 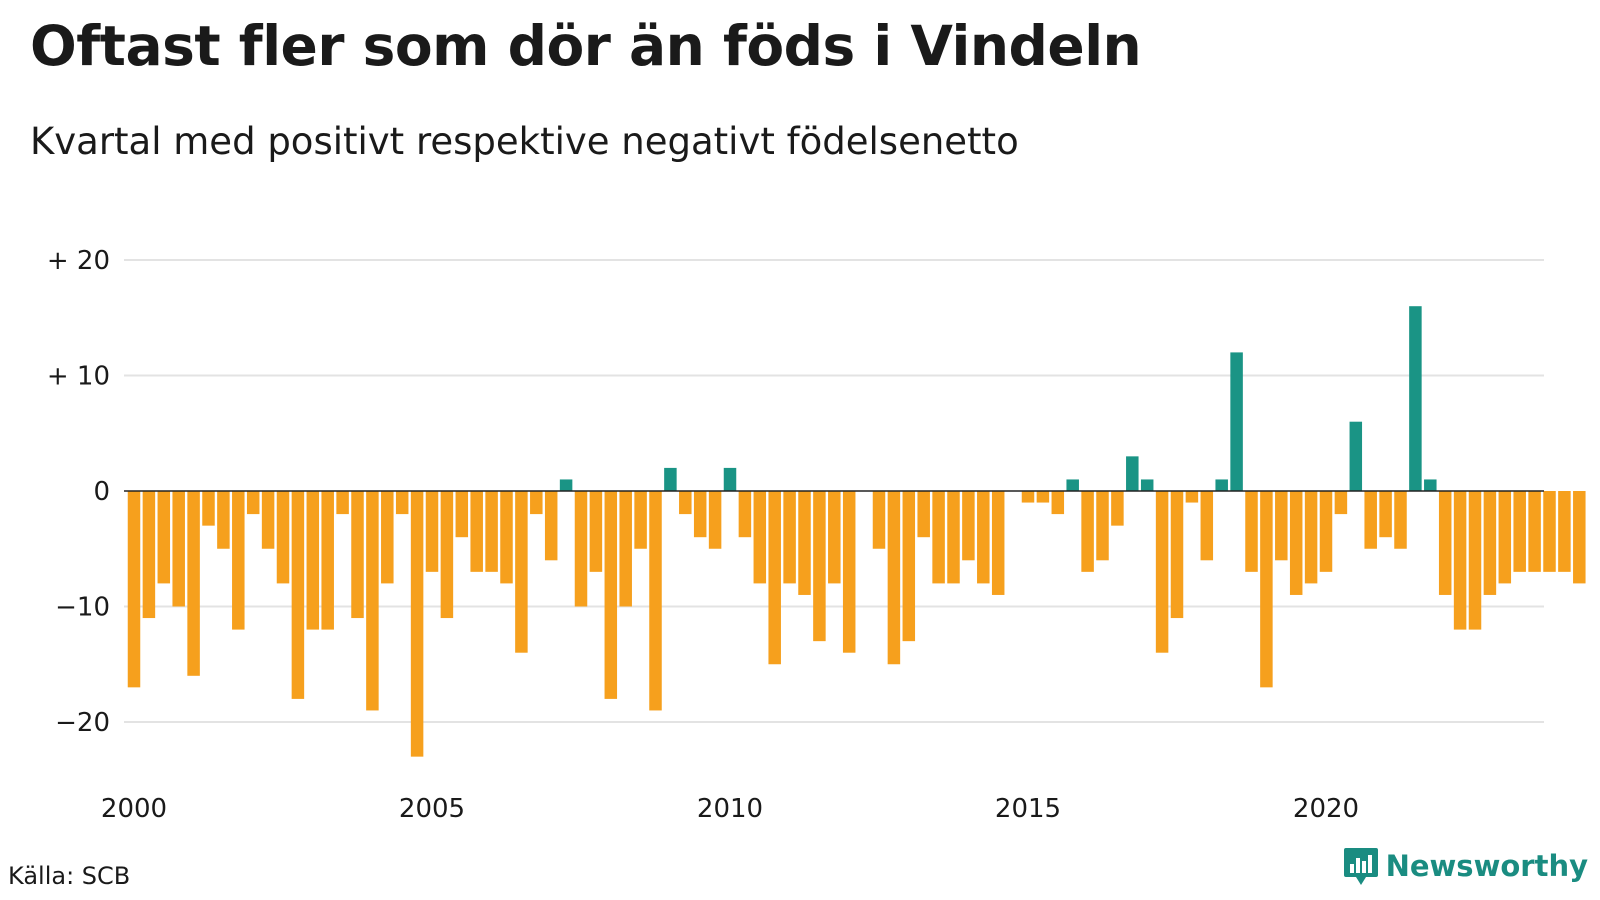 I want to click on bar-2007Q1, so click(x=551, y=526).